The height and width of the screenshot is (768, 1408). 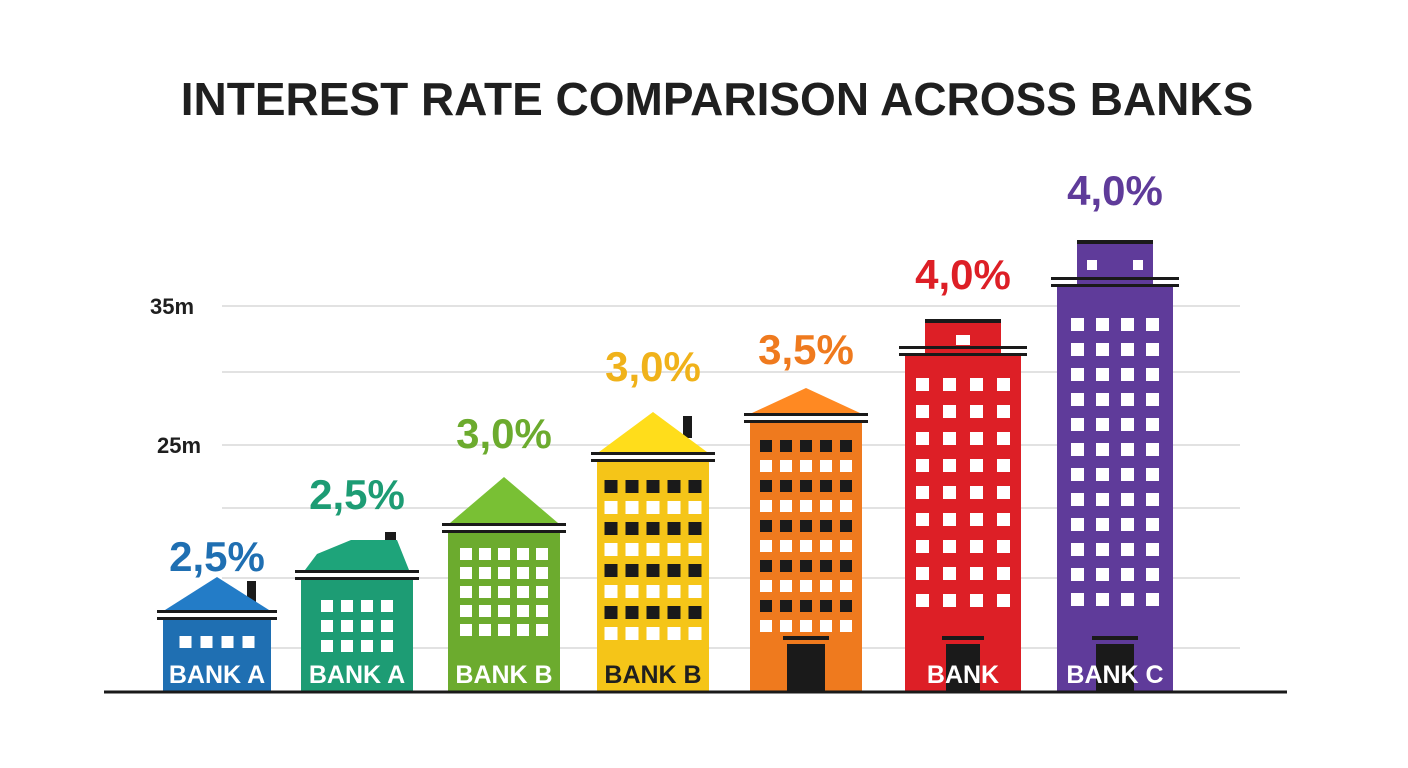 What do you see at coordinates (963, 505) in the screenshot?
I see `building-bar: BANK` at bounding box center [963, 505].